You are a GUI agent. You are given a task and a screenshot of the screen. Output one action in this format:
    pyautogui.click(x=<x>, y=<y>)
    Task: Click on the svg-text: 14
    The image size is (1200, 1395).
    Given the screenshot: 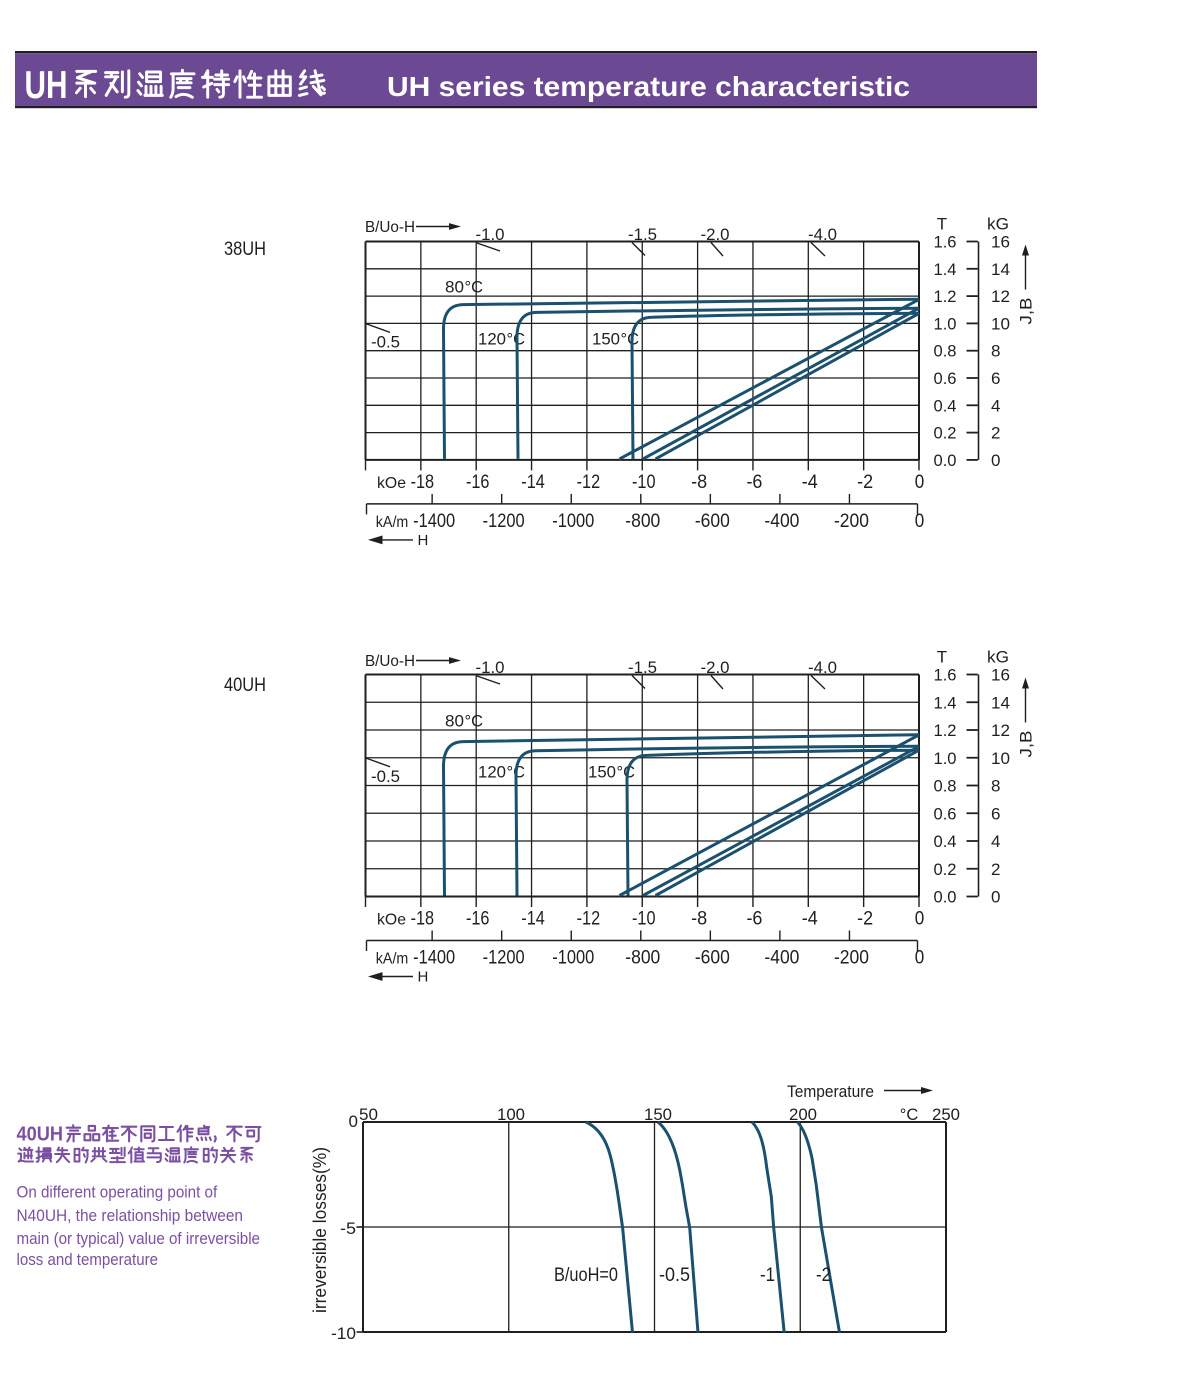 What is the action you would take?
    pyautogui.click(x=1000, y=269)
    